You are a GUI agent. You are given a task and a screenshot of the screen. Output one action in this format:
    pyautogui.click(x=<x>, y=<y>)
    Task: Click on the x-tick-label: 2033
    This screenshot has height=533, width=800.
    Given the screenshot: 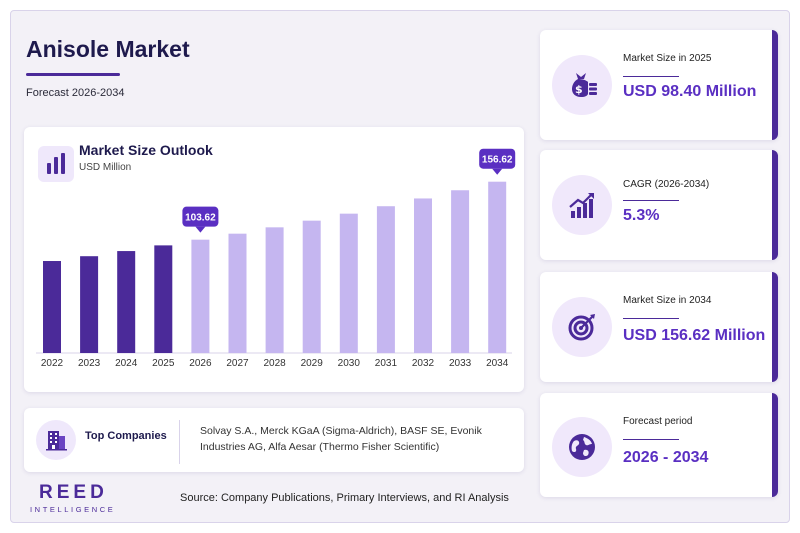 What is the action you would take?
    pyautogui.click(x=460, y=363)
    